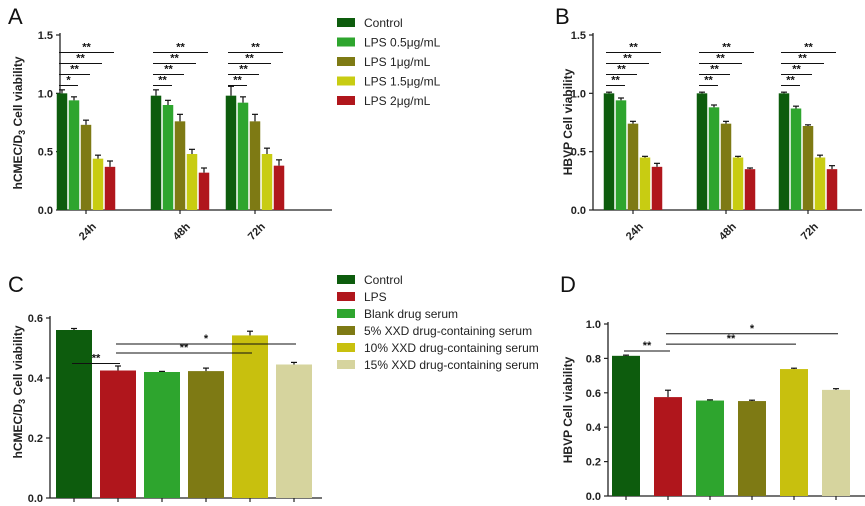 This screenshot has width=865, height=506. What do you see at coordinates (383, 280) in the screenshot?
I see `legend-c-label-0: Control` at bounding box center [383, 280].